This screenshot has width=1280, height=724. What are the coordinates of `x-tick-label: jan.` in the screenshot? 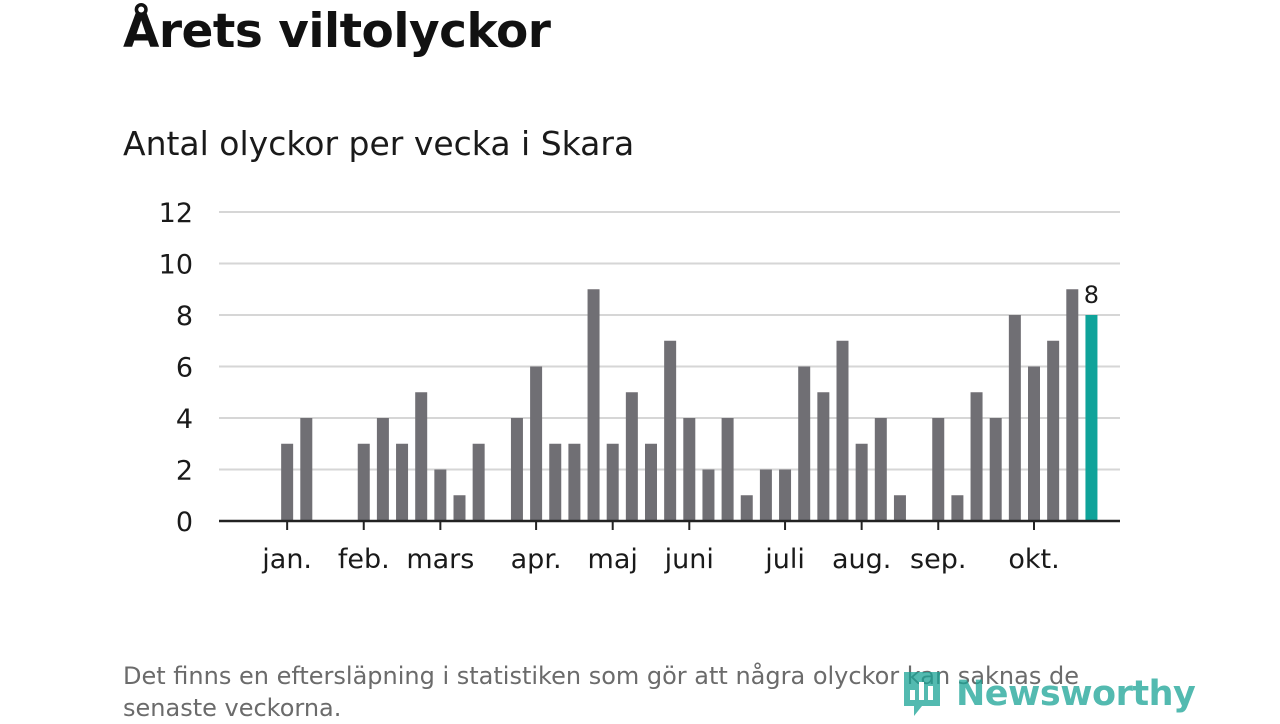 It's located at (286, 559).